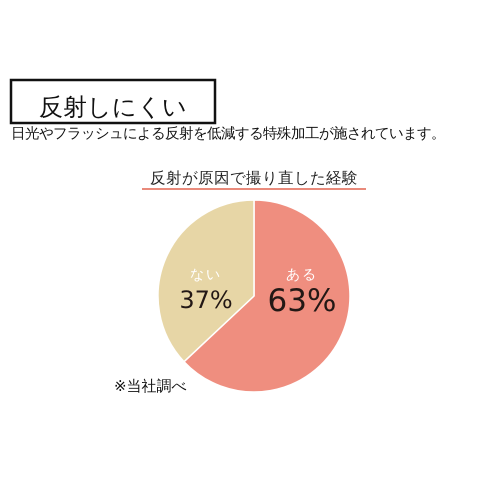 The image size is (480, 480). What do you see at coordinates (302, 301) in the screenshot?
I see `data-label: 63%` at bounding box center [302, 301].